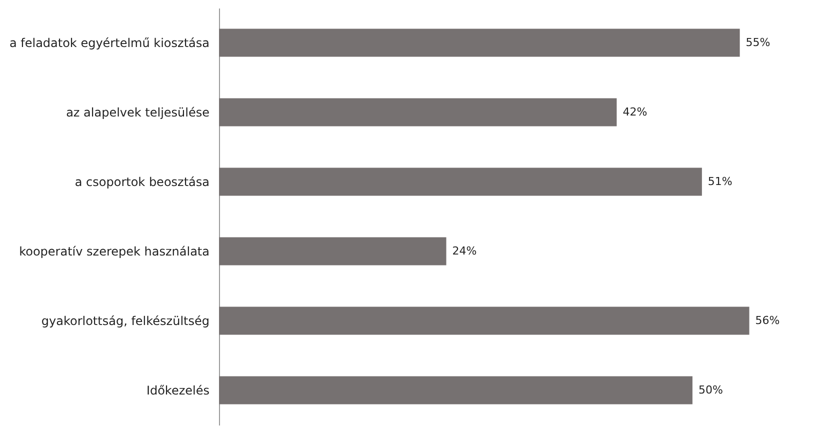  What do you see at coordinates (138, 112) in the screenshot?
I see `y-tick-label: az alapelvek teljesülése` at bounding box center [138, 112].